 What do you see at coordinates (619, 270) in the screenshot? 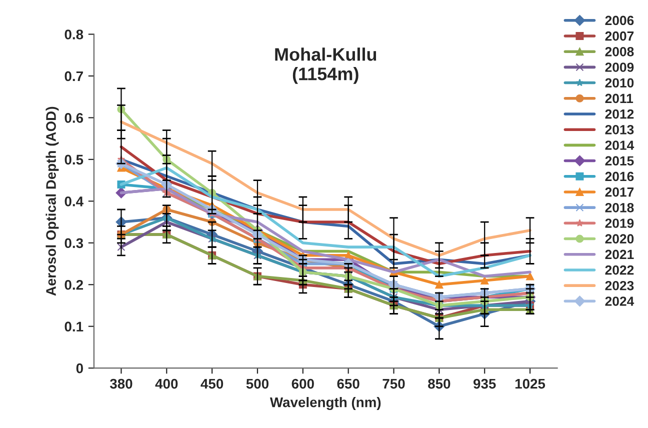
I see `legend-label: 2022` at bounding box center [619, 270].